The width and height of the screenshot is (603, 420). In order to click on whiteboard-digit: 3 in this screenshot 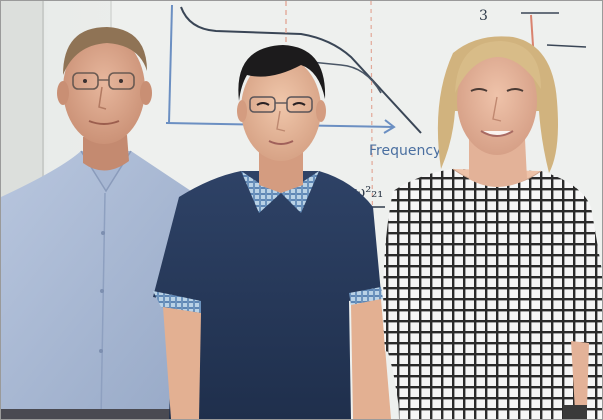, I will do `click(483, 16)`.